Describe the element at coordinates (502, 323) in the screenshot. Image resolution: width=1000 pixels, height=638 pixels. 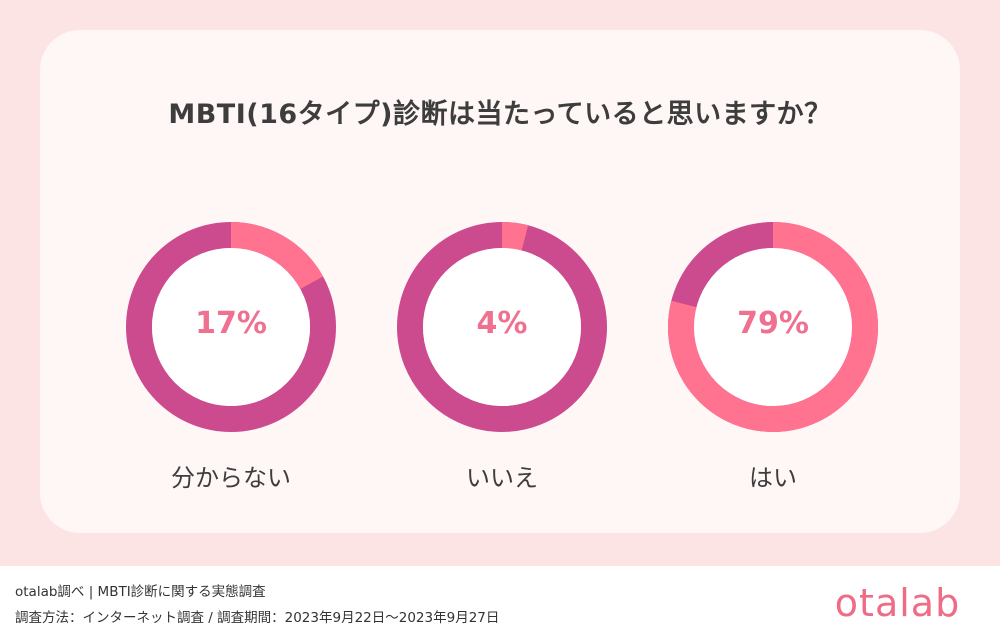
I see `percent-label: 4%` at that location.